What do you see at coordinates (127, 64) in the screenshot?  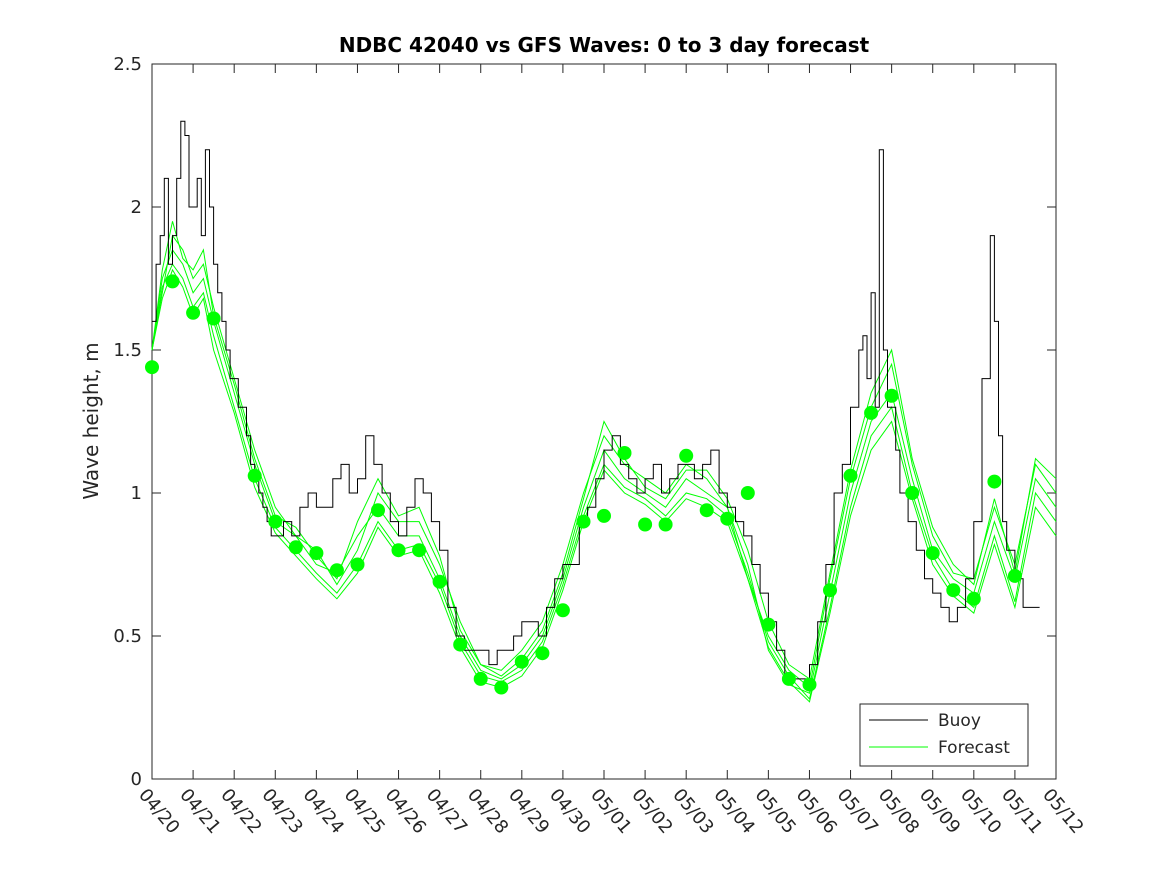 I see `y-tick-label: 2.5` at bounding box center [127, 64].